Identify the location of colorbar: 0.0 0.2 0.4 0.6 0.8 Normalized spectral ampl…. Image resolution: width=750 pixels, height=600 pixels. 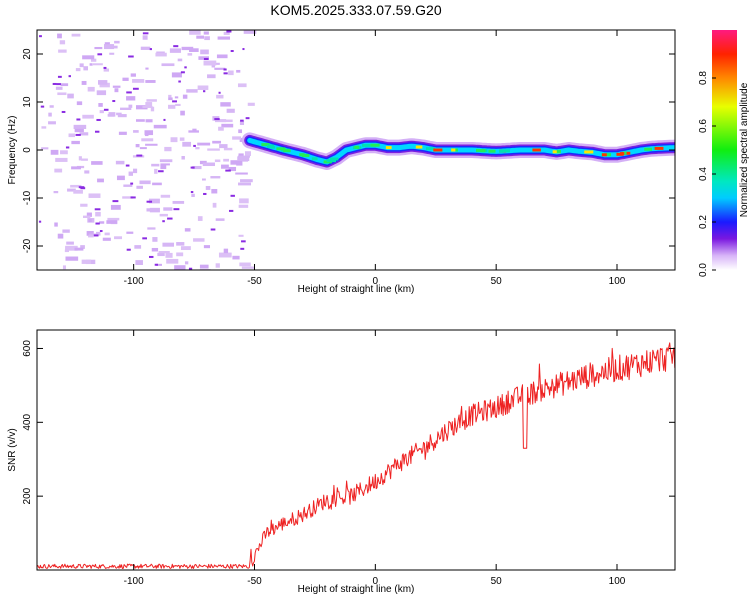
(724, 153).